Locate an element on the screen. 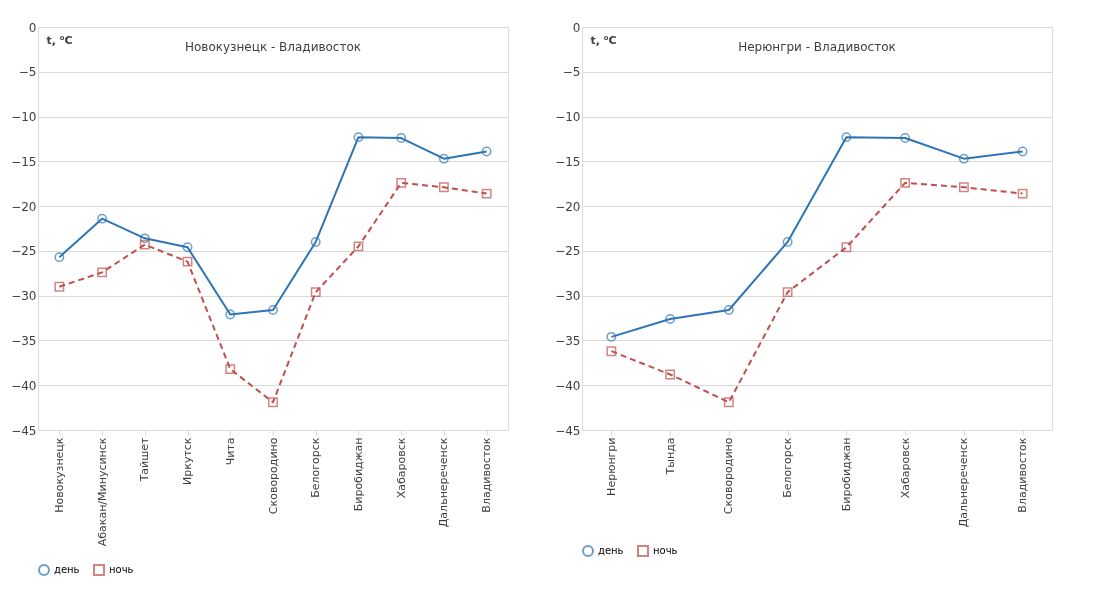 This screenshot has height=592, width=1114. x-tick-label: Тында is located at coordinates (670, 456).